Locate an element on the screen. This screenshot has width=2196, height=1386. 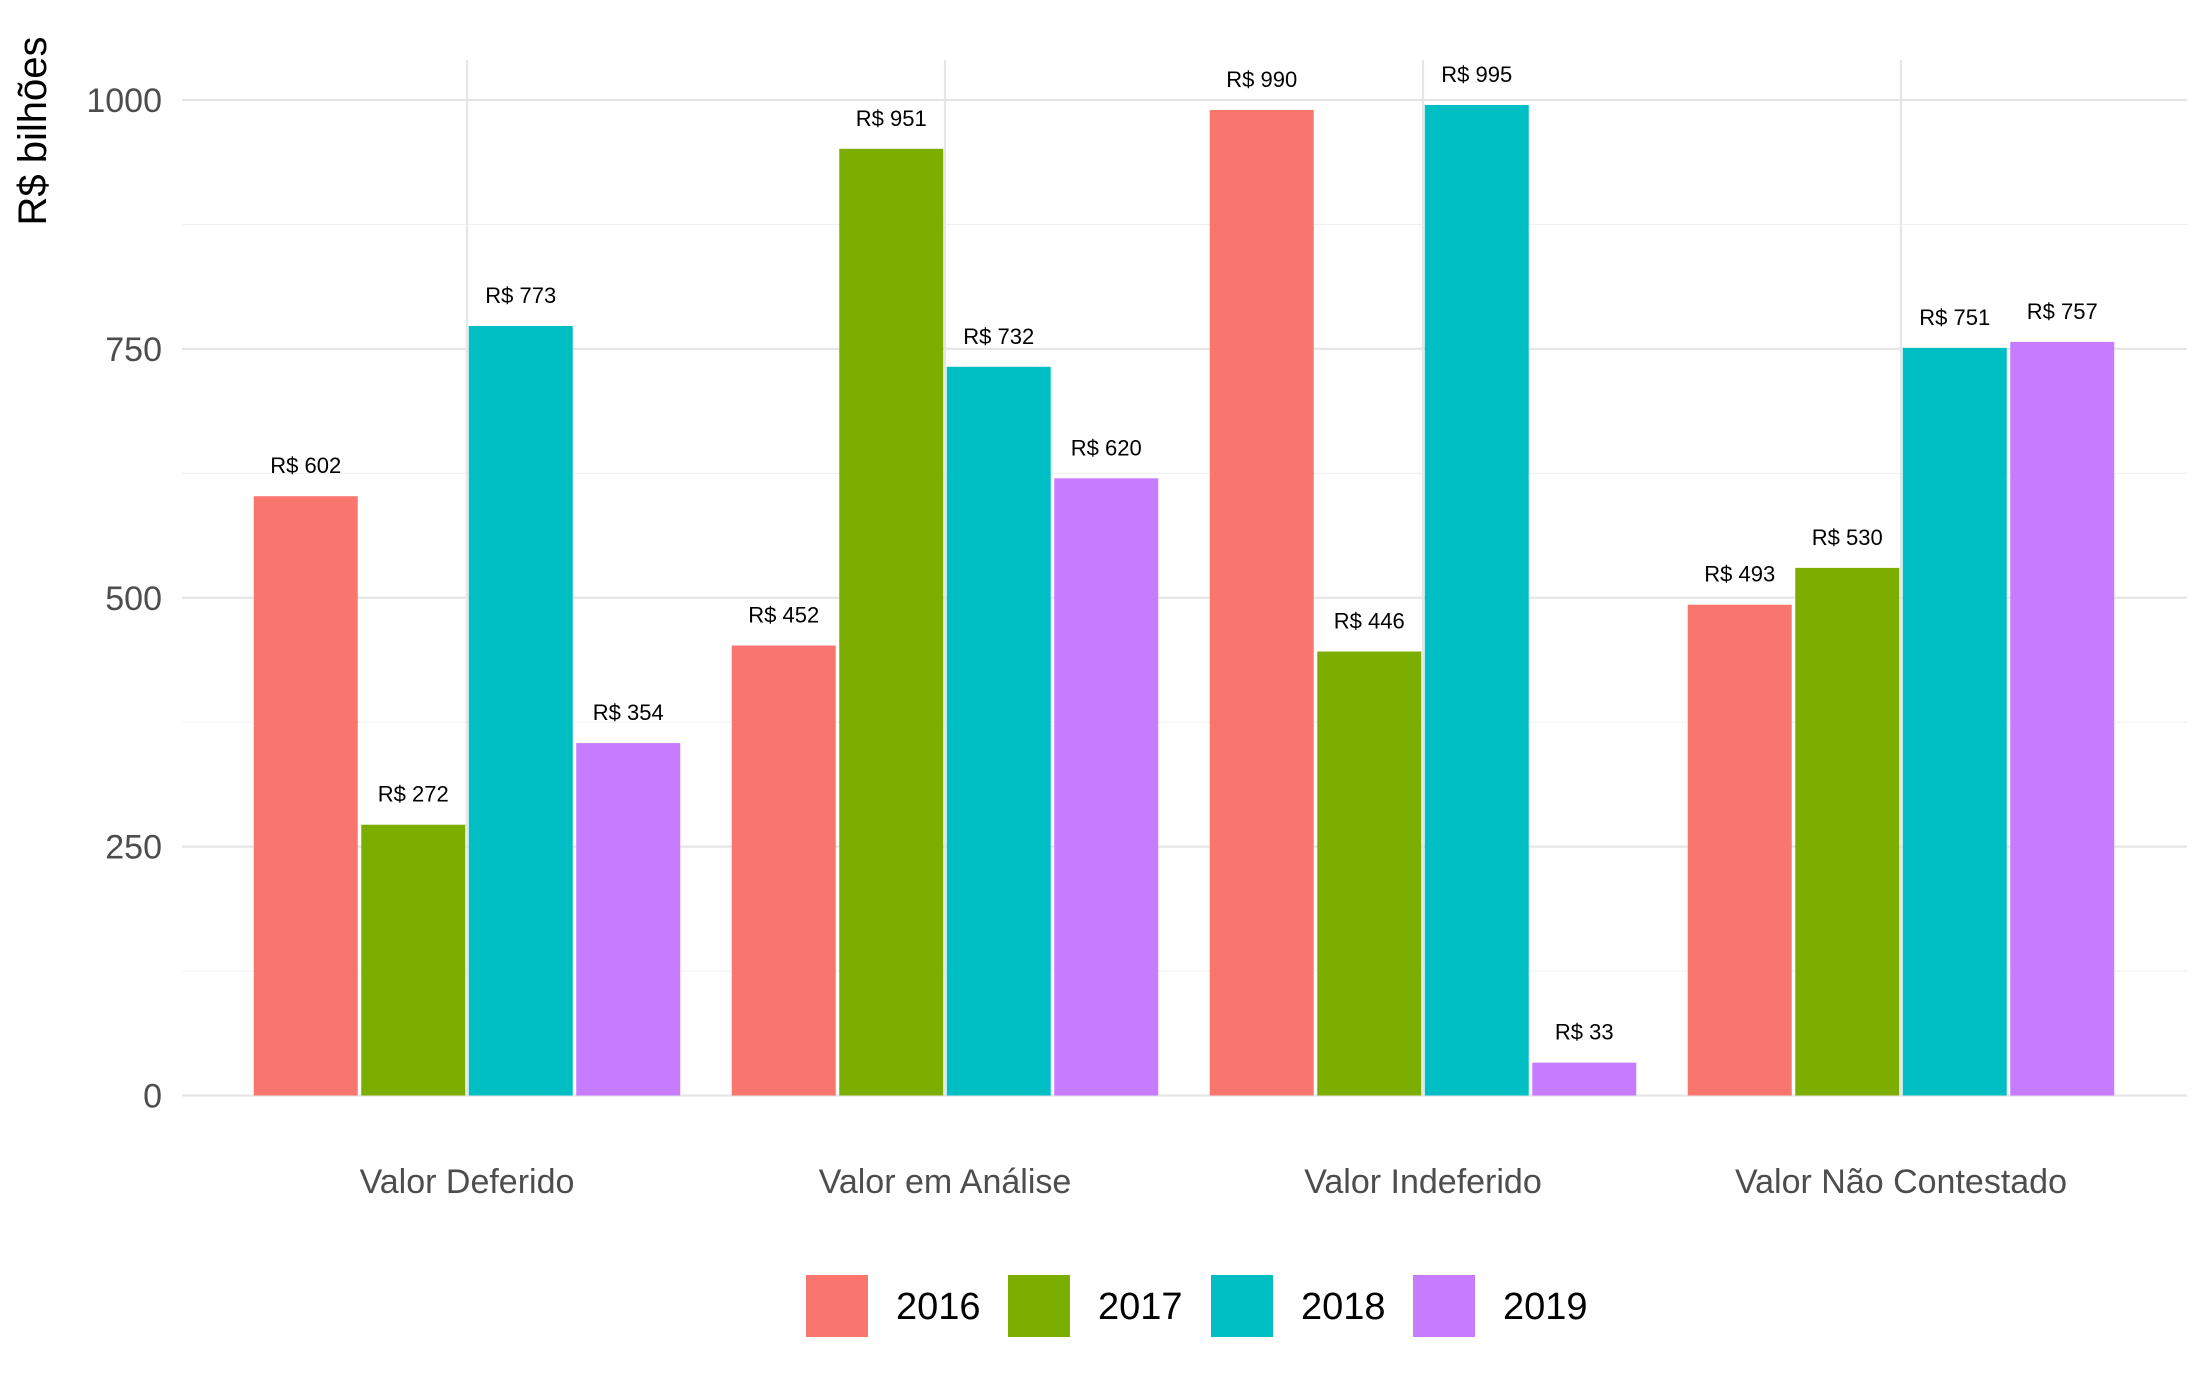
y-axis-title: R$ bilhões is located at coordinates (33, 130).